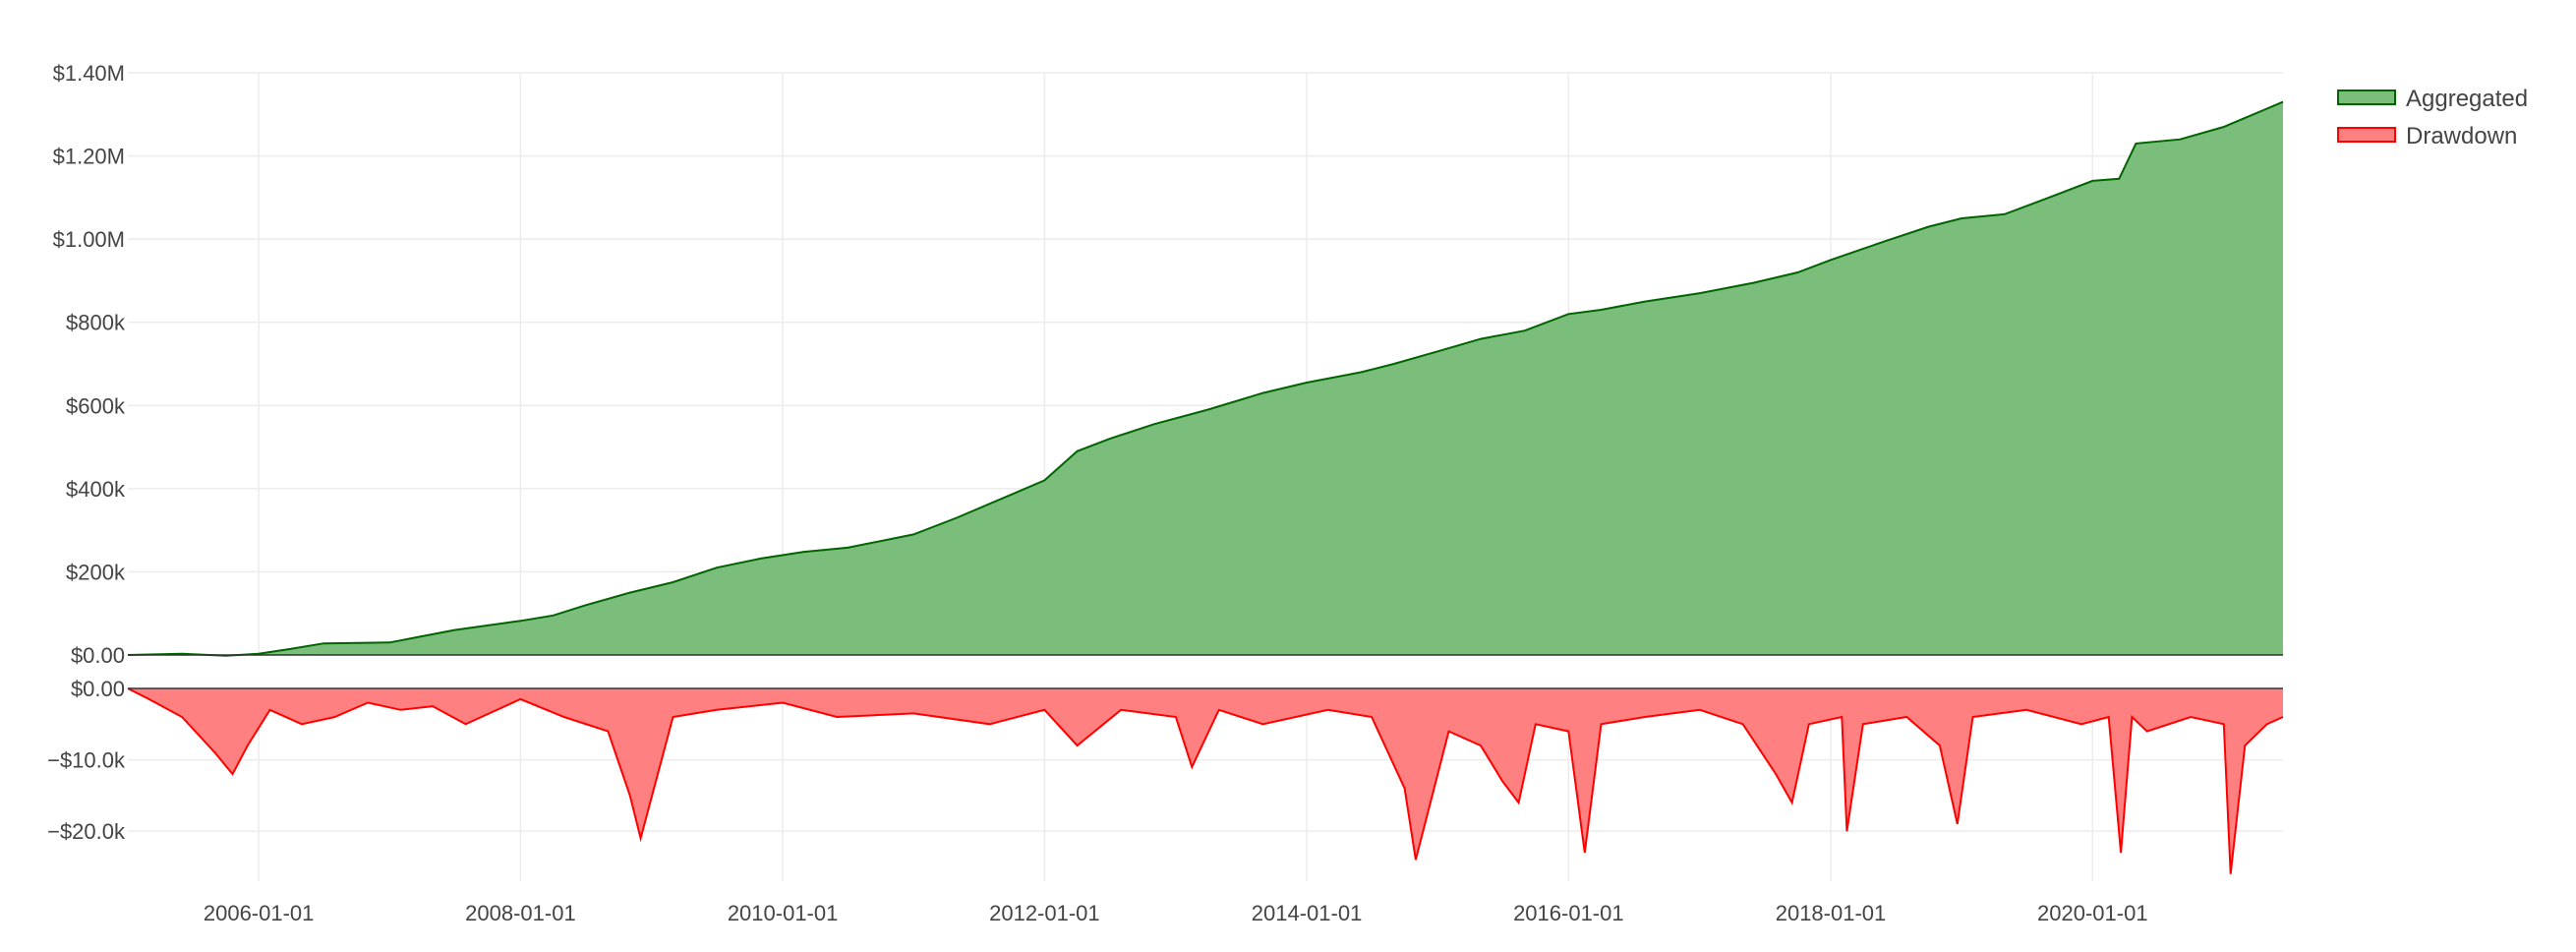 This screenshot has width=2576, height=952. Describe the element at coordinates (2366, 135) in the screenshot. I see `legend-swatch-drawdown` at that location.